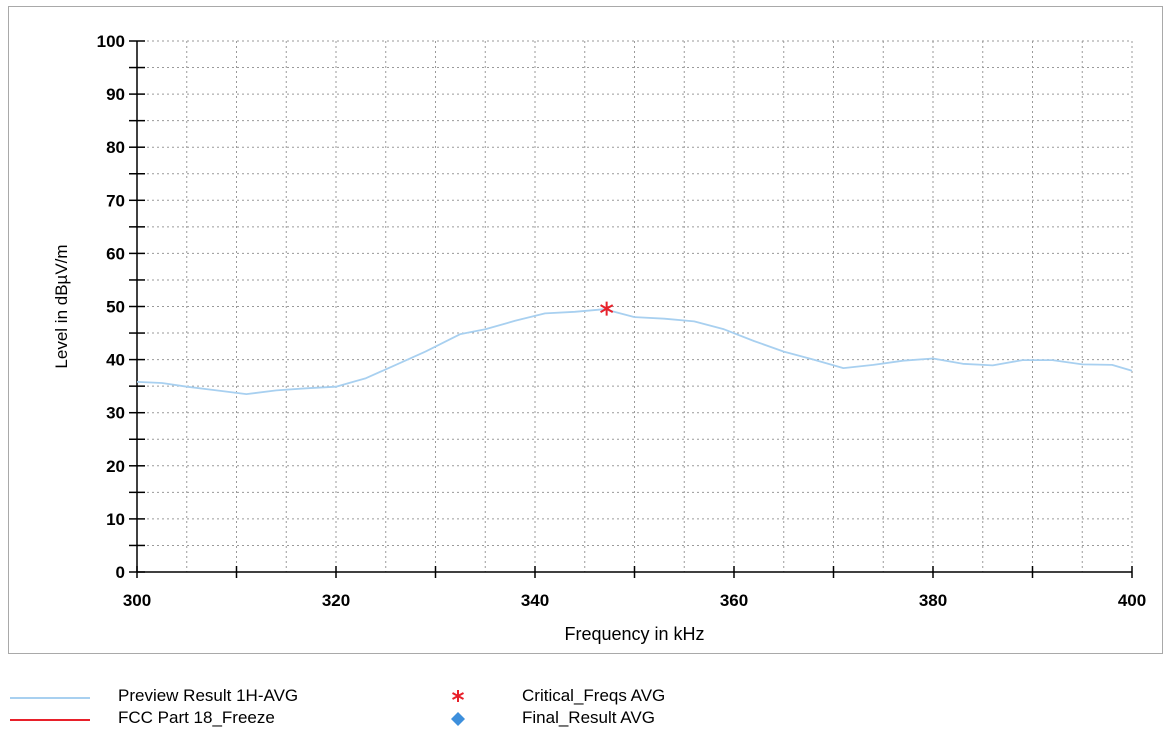 Image resolution: width=1175 pixels, height=740 pixels. Describe the element at coordinates (634, 352) in the screenshot. I see `series-line-preview-result` at that location.